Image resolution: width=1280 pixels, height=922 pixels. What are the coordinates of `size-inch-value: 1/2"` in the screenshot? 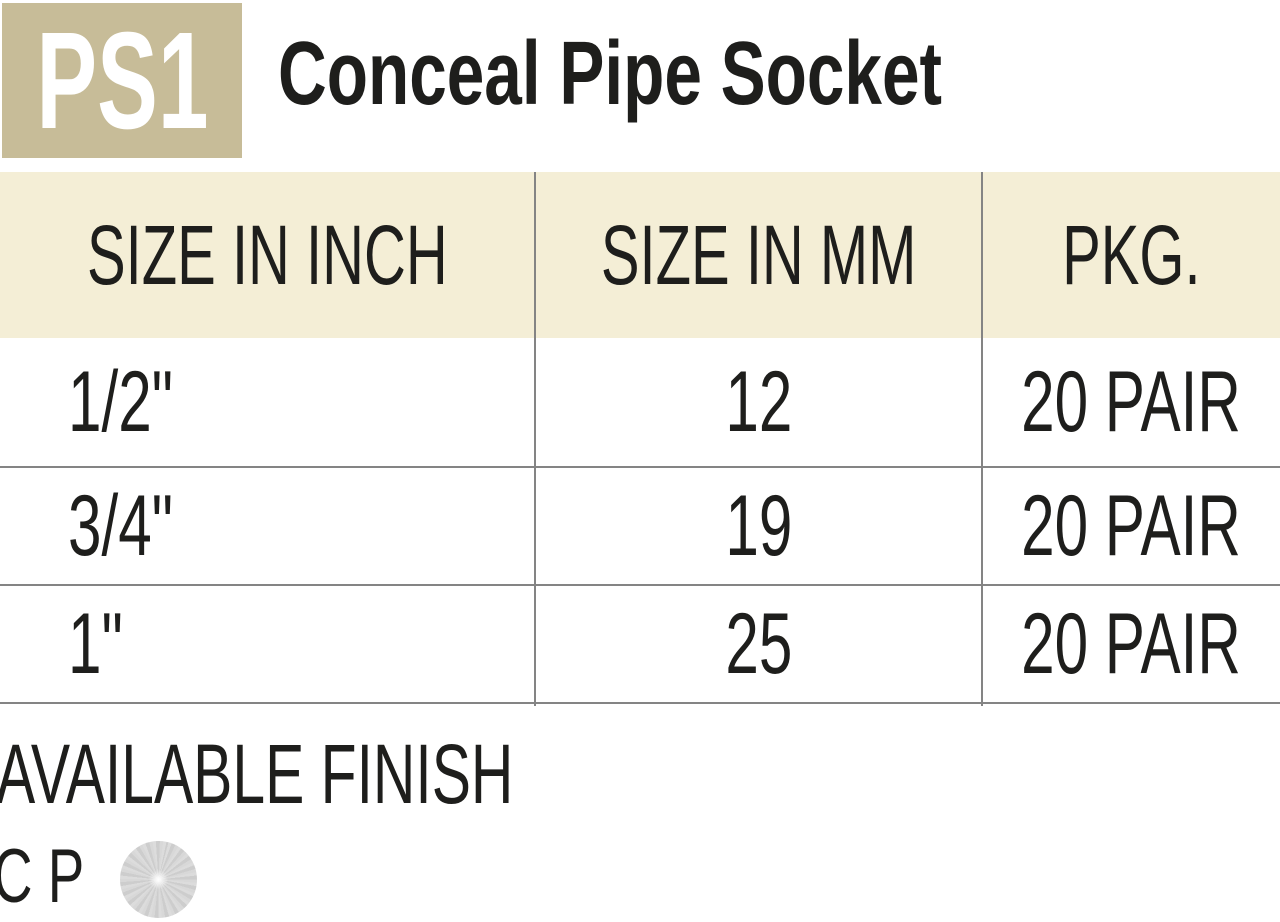 It's located at (121, 402).